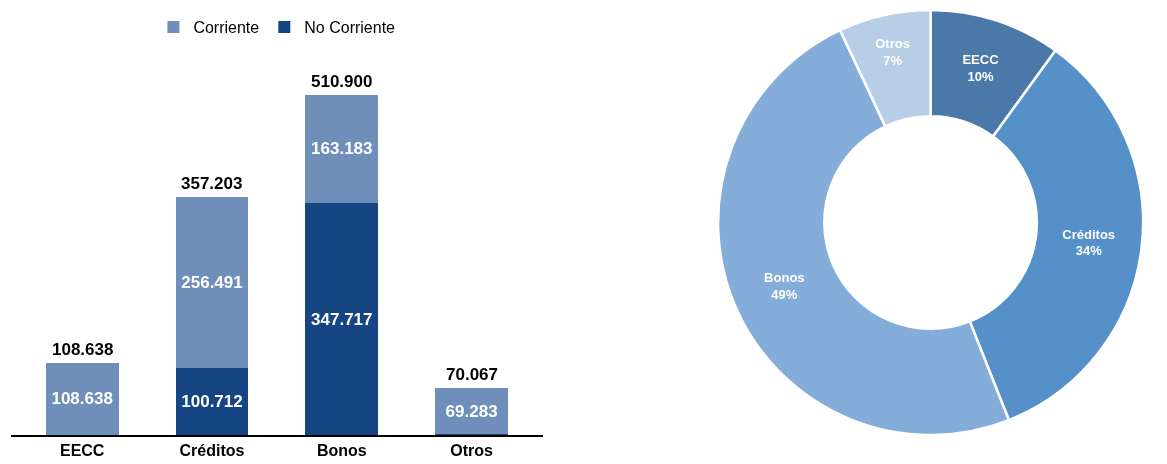  What do you see at coordinates (350, 28) in the screenshot?
I see `legend-label: No Corriente` at bounding box center [350, 28].